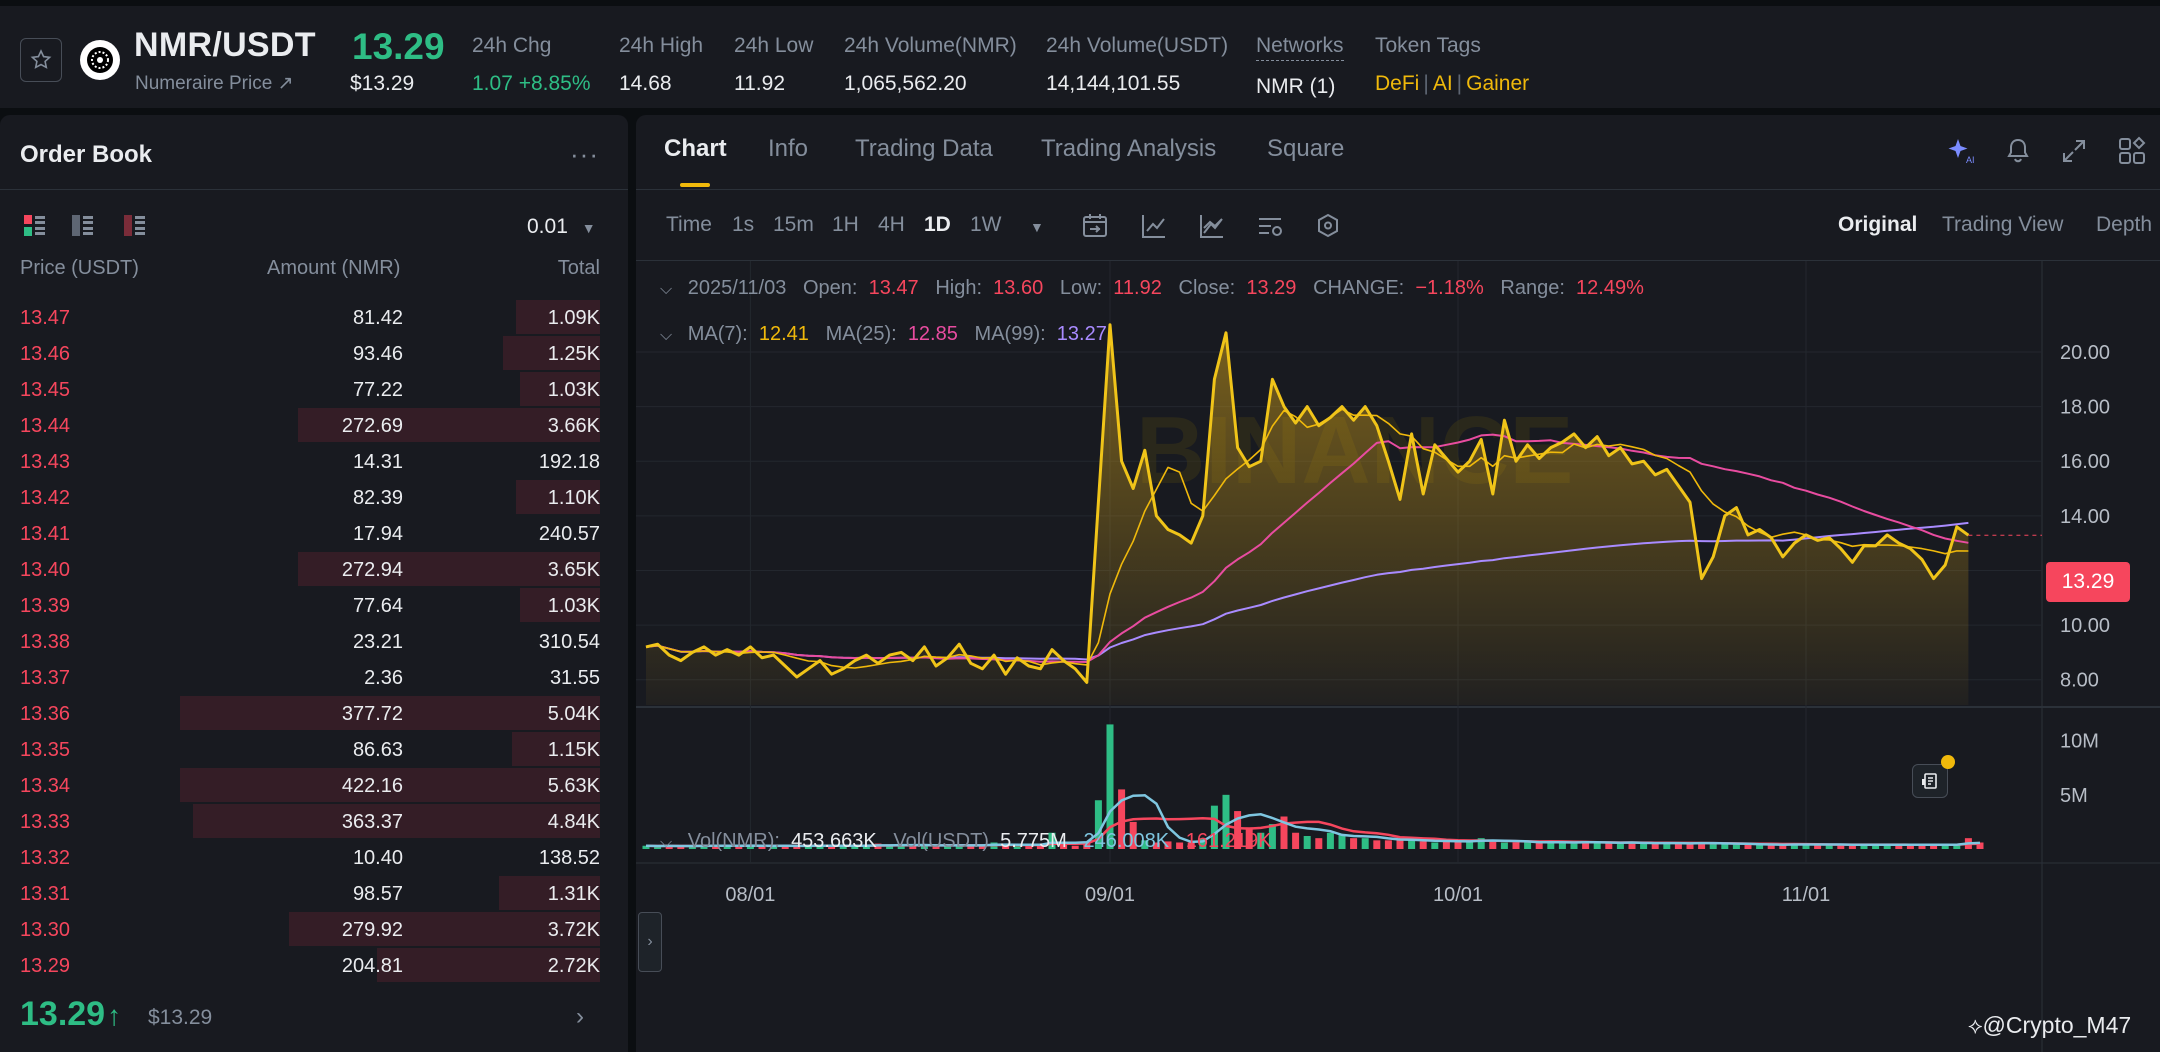 The image size is (2160, 1052). I want to click on tab-square: Square, so click(1306, 148).